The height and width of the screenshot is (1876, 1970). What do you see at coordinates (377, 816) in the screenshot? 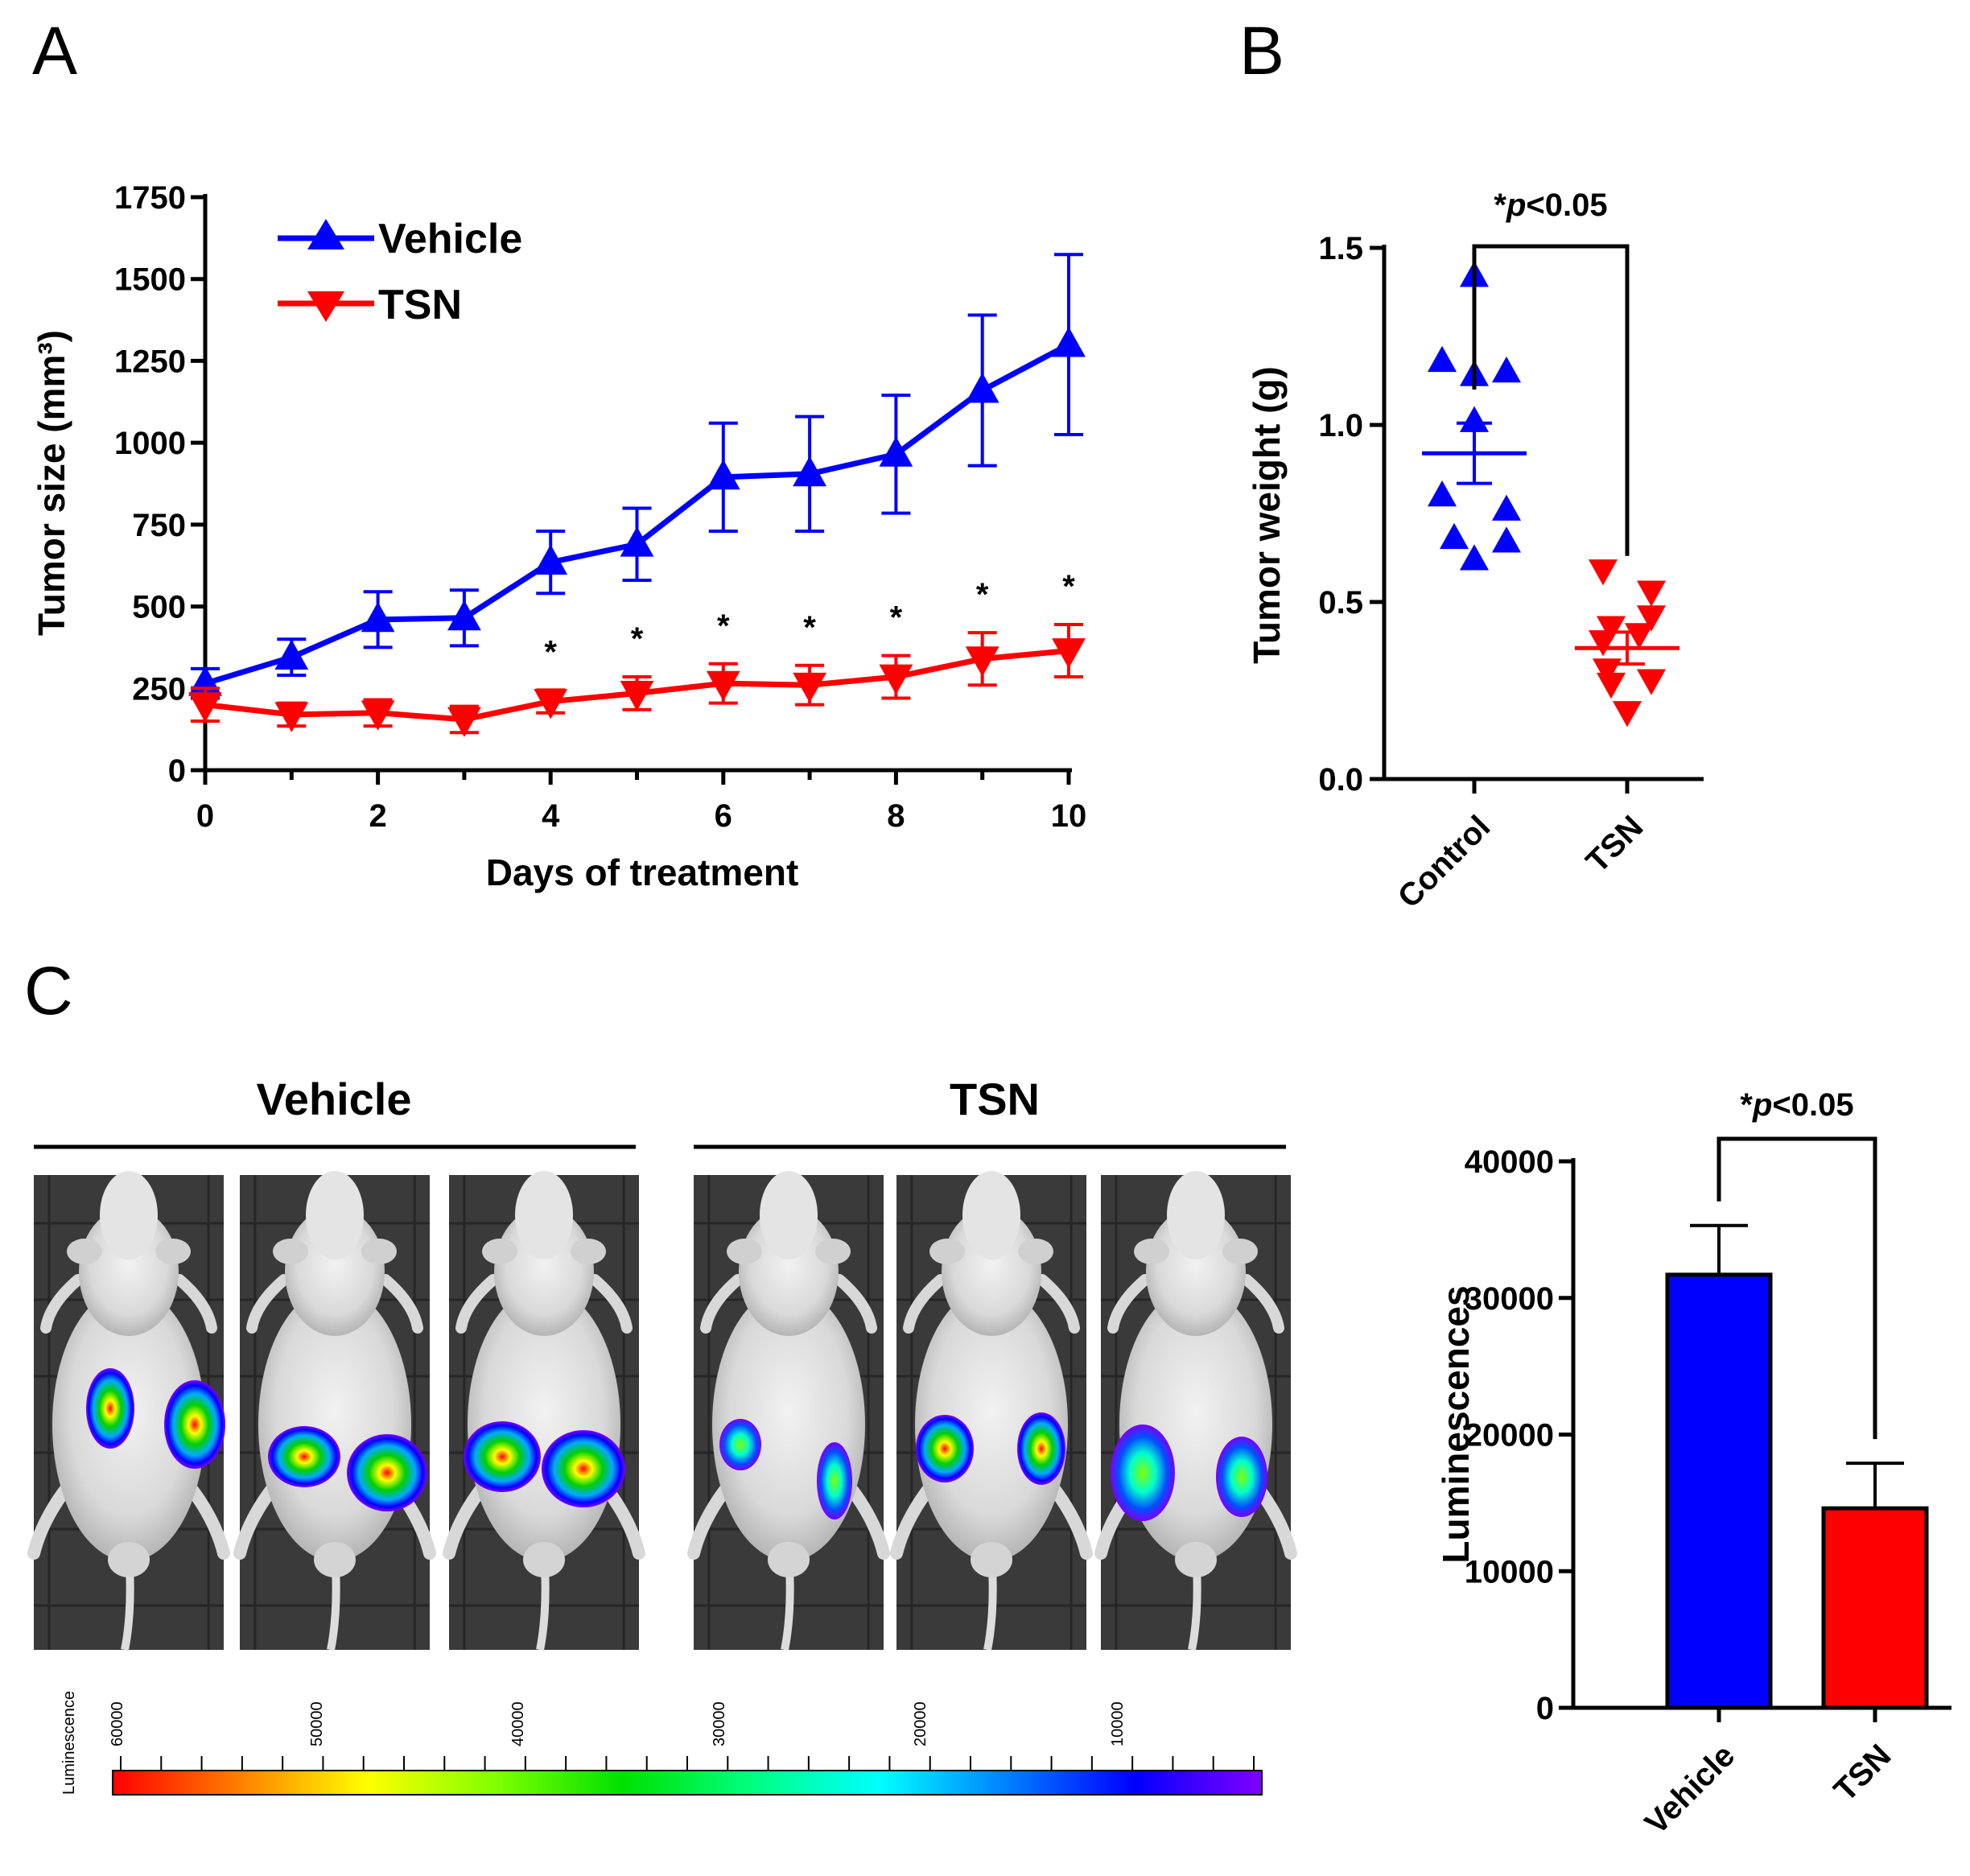
I see `chart-a-xtick-label: 2` at bounding box center [377, 816].